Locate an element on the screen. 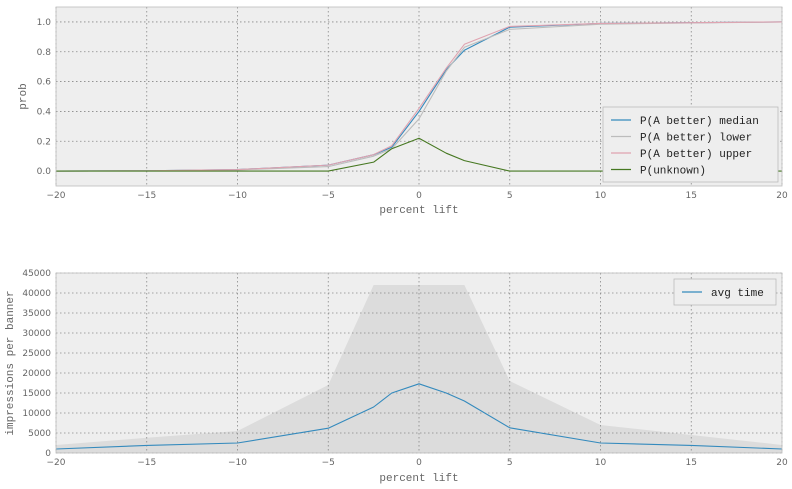 This screenshot has width=792, height=489. legend-label: P(A better) median is located at coordinates (699, 122).